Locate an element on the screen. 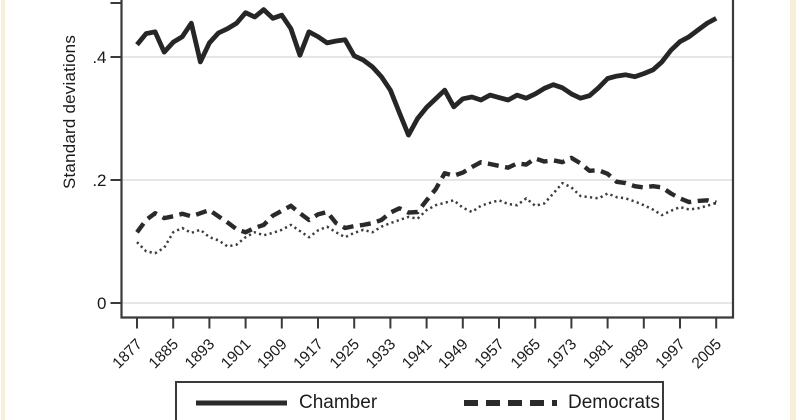  legend-label-chamber: Chamber is located at coordinates (338, 402).